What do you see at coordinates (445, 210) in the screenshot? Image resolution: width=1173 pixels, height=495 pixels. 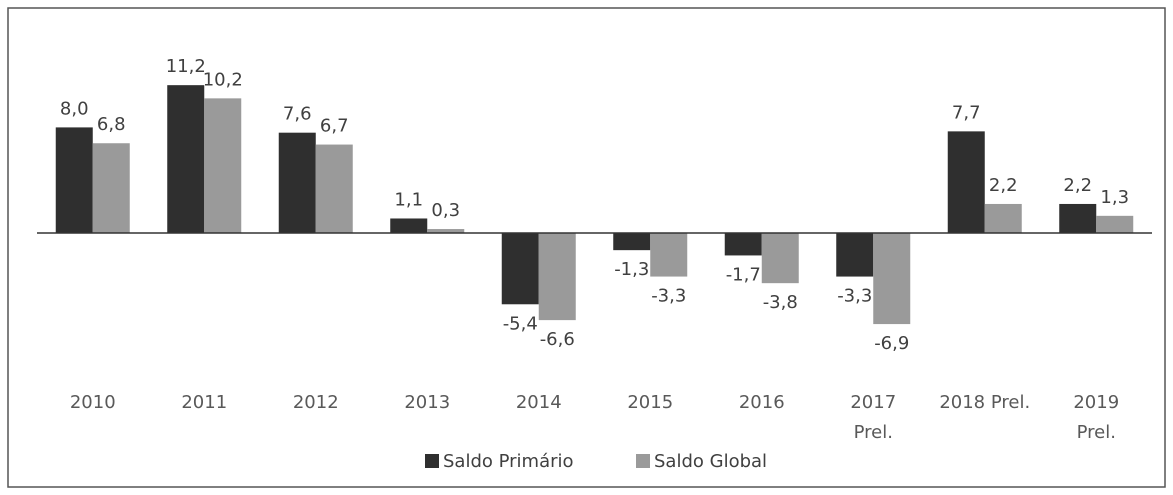 I see `data-label: 0,3` at bounding box center [445, 210].